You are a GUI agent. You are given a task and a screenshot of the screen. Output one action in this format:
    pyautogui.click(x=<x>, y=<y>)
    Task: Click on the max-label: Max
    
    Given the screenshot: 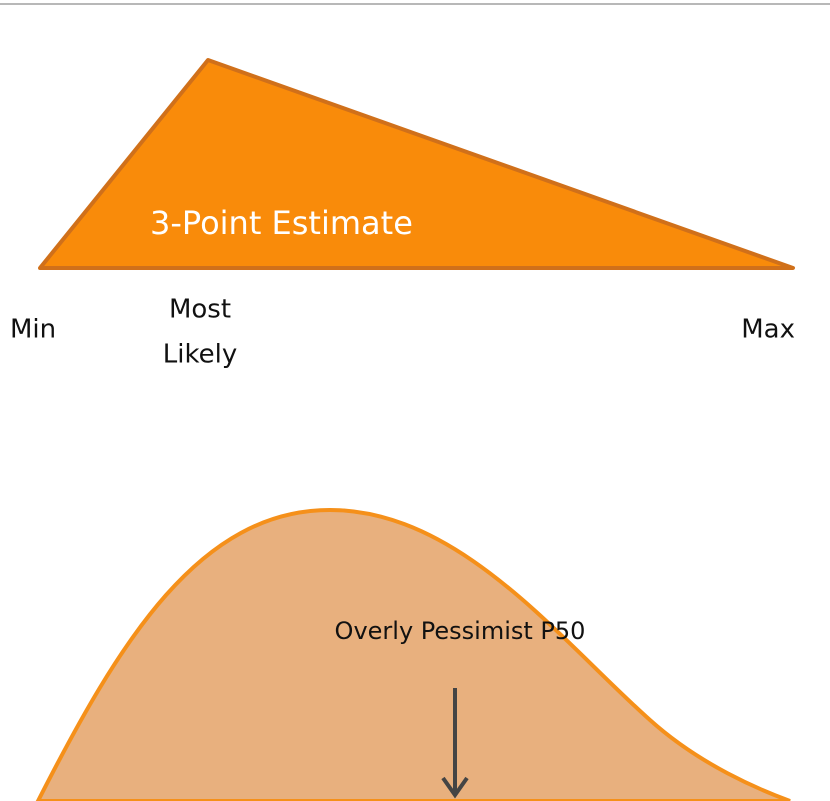 What is the action you would take?
    pyautogui.click(x=768, y=330)
    